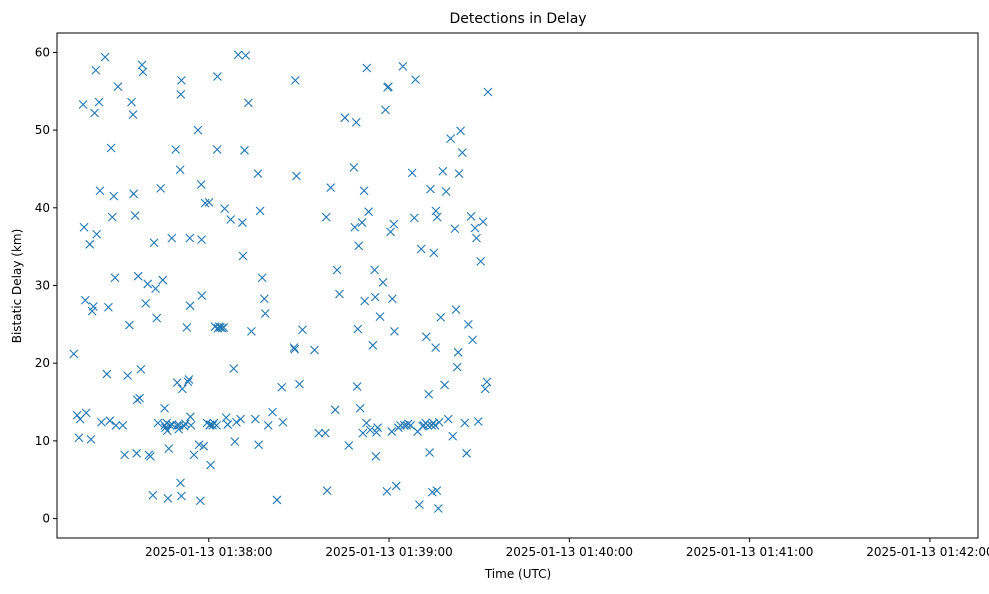 The image size is (989, 594). What do you see at coordinates (17, 286) in the screenshot?
I see `y-axis-label: Bistatic Delay (km)` at bounding box center [17, 286].